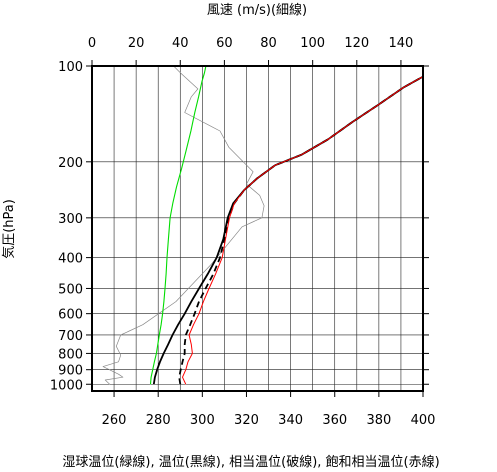 Image resolution: width=497 pixels, height=472 pixels. What do you see at coordinates (250, 462) in the screenshot?
I see `bottom-axis-title: 湿球温位(緑線), 温位(黒線), 相当温位(破線), 飽和相当温位(赤線)` at bounding box center [250, 462].